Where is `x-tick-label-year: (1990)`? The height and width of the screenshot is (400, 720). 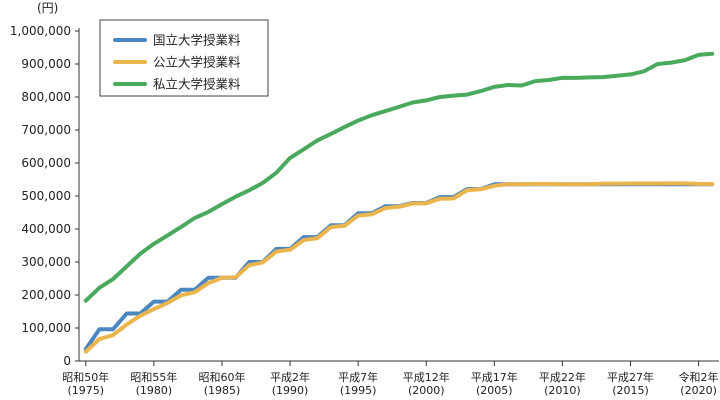
x-tick-label-year: (1990) is located at coordinates (290, 390).